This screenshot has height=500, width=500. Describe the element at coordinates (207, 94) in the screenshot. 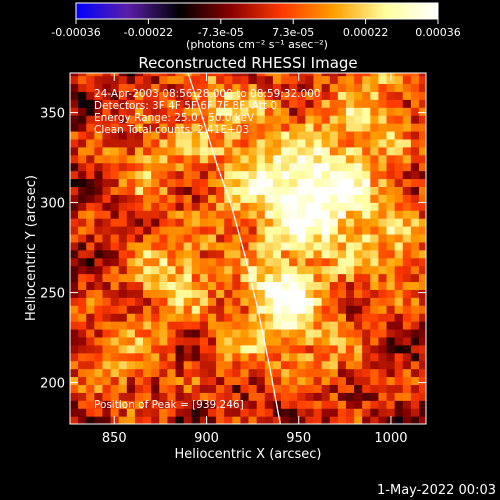

I see `info-annotation-line: 24-Apr-2003 08:56:28.000 to 08:59:32.000` at that location.